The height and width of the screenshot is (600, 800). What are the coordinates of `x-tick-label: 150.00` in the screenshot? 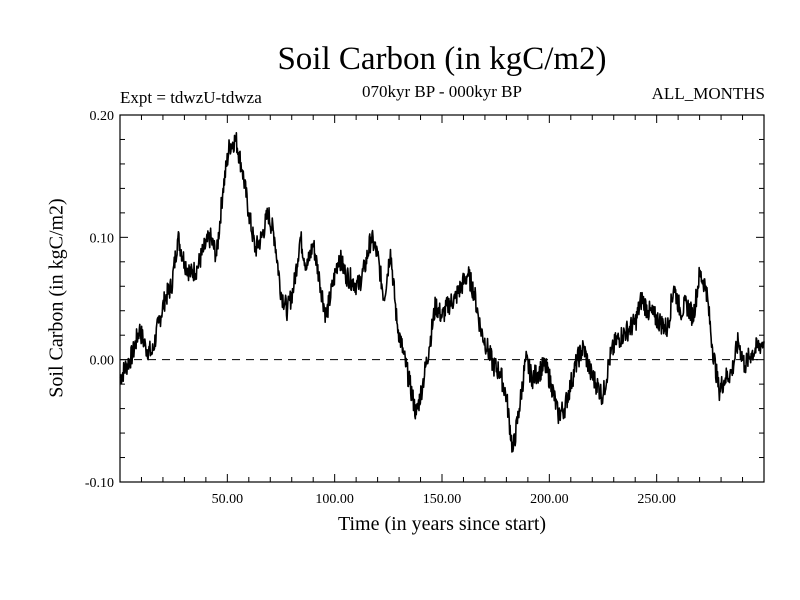 It's located at (442, 499).